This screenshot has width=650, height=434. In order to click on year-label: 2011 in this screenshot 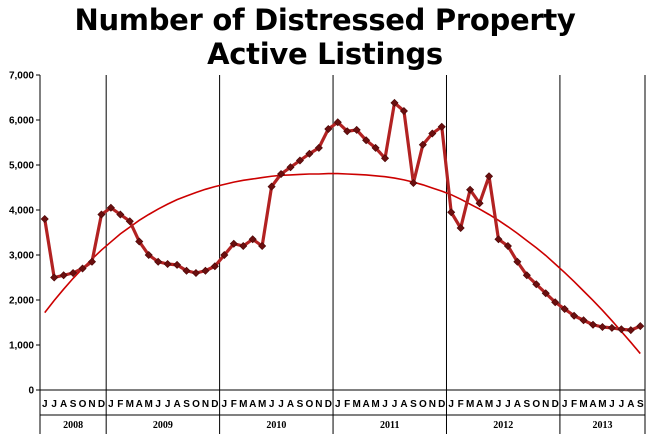, I will do `click(389, 425)`.